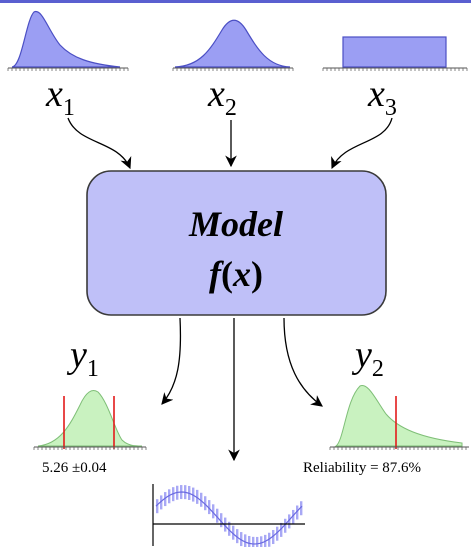 The width and height of the screenshot is (471, 547). Describe the element at coordinates (233, 69) in the screenshot. I see `x2-axis` at that location.